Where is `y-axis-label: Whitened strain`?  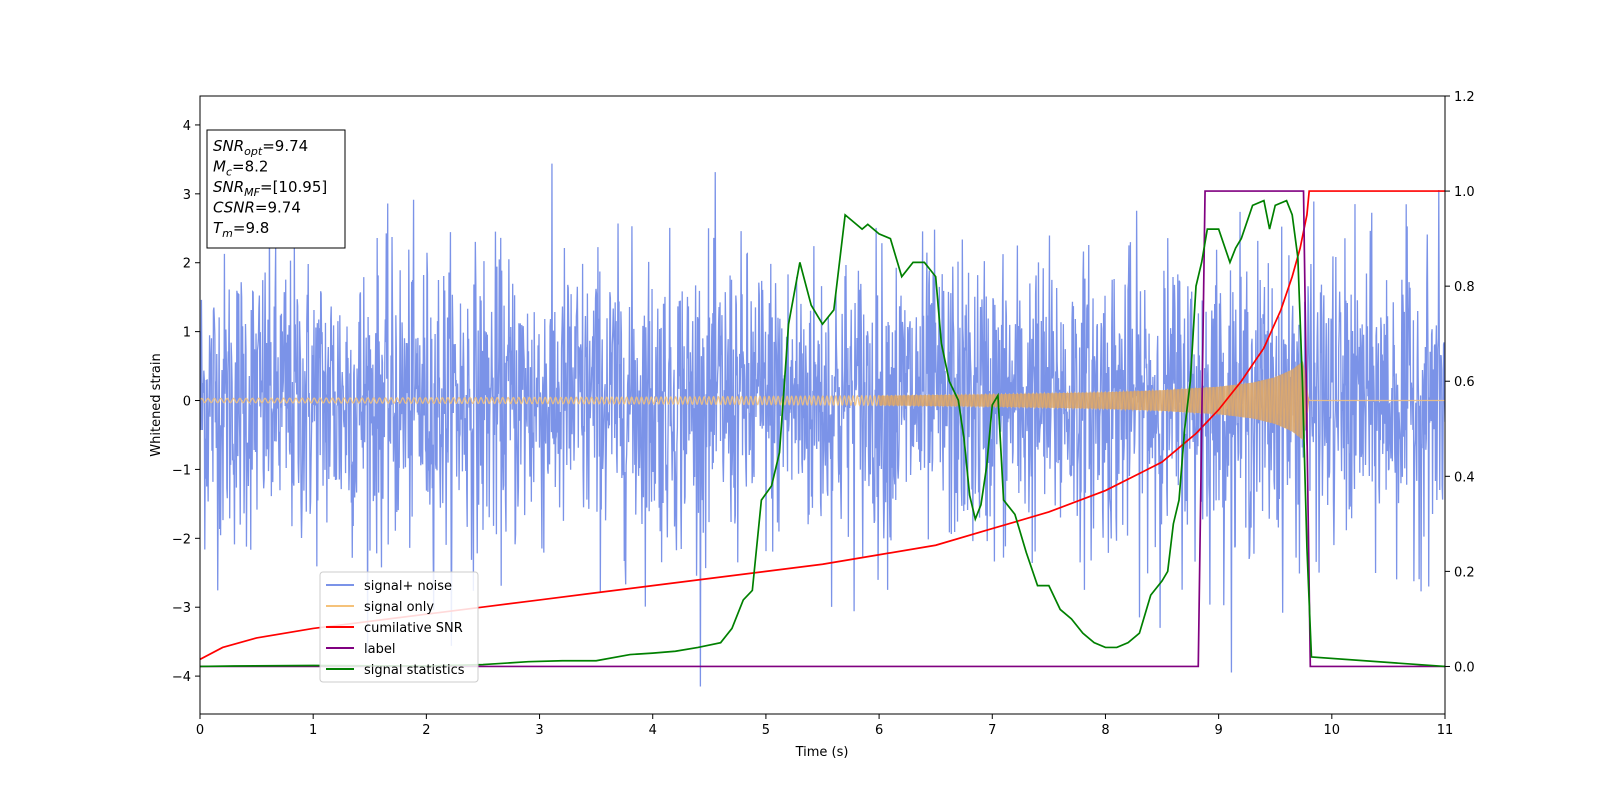 y-axis-label: Whitened strain is located at coordinates (156, 404).